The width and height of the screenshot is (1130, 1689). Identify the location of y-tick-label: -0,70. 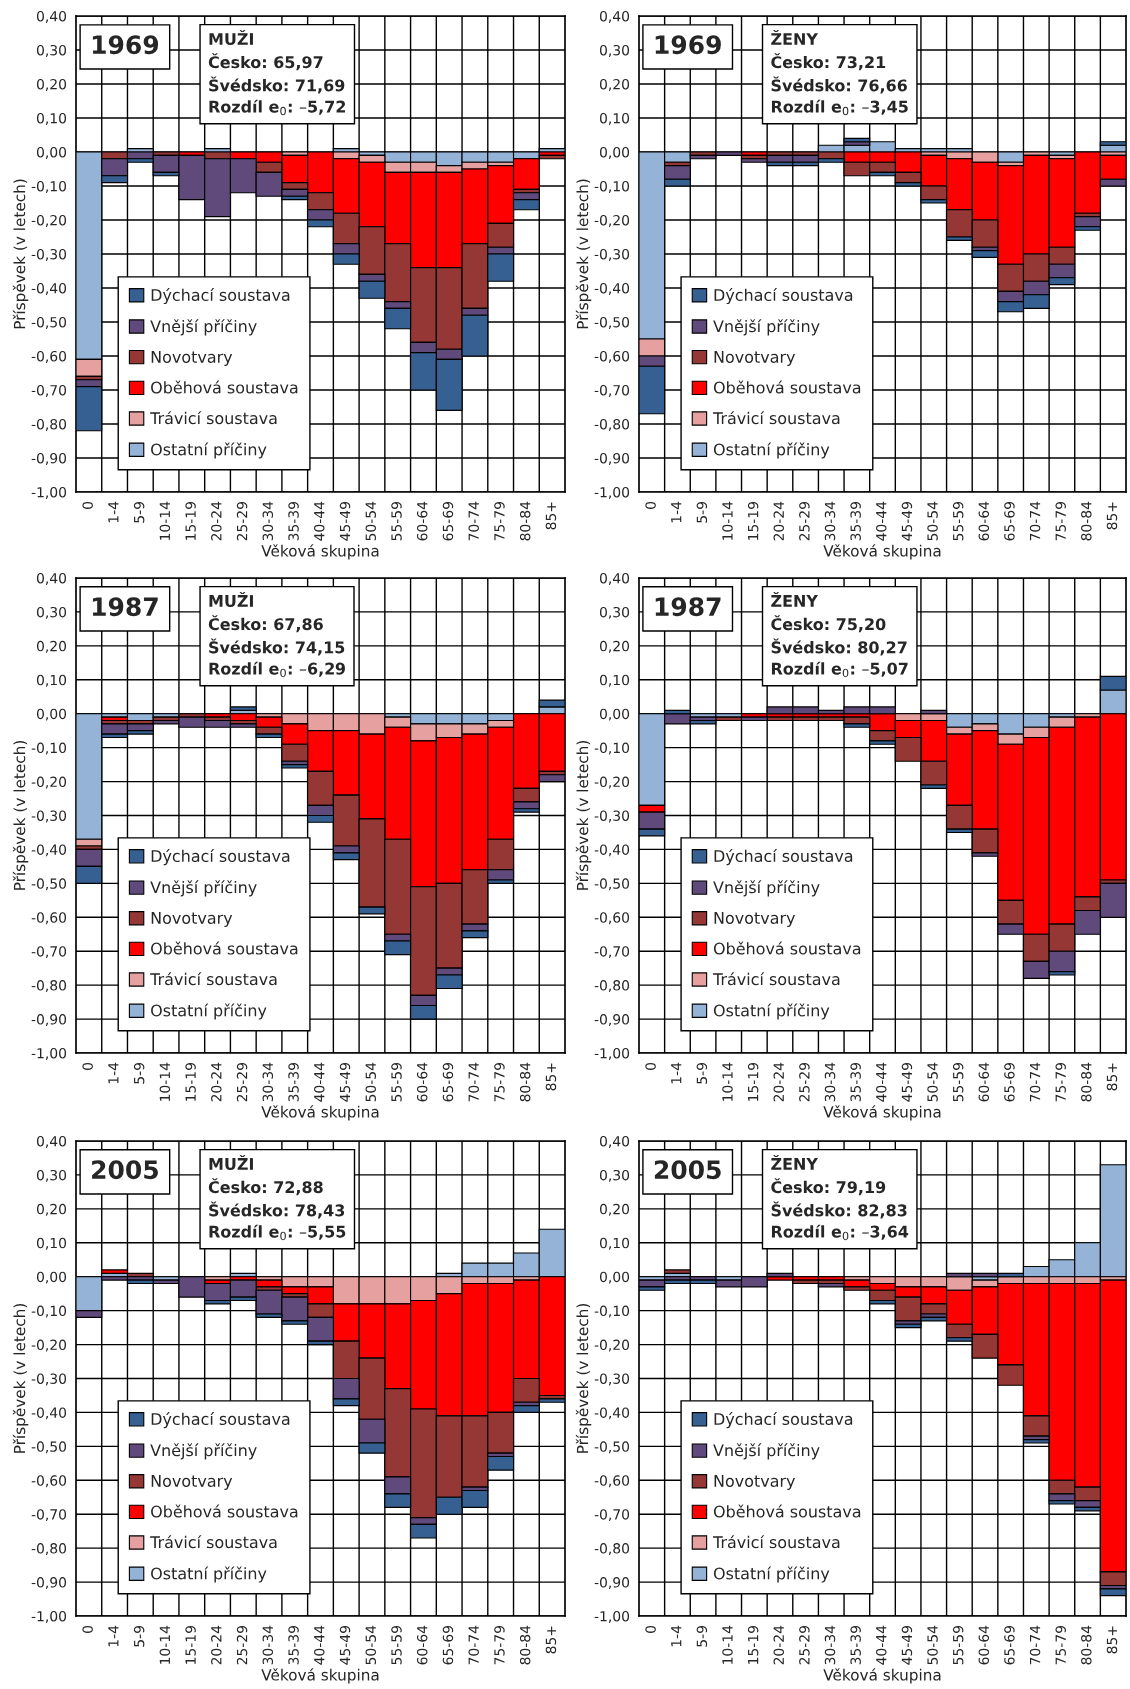
(49, 1515).